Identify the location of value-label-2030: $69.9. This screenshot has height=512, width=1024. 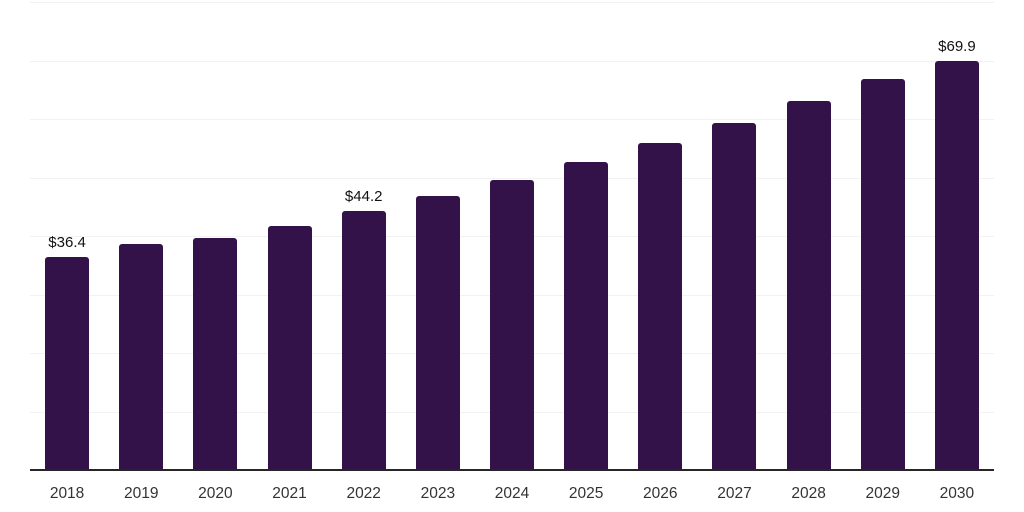
(957, 47).